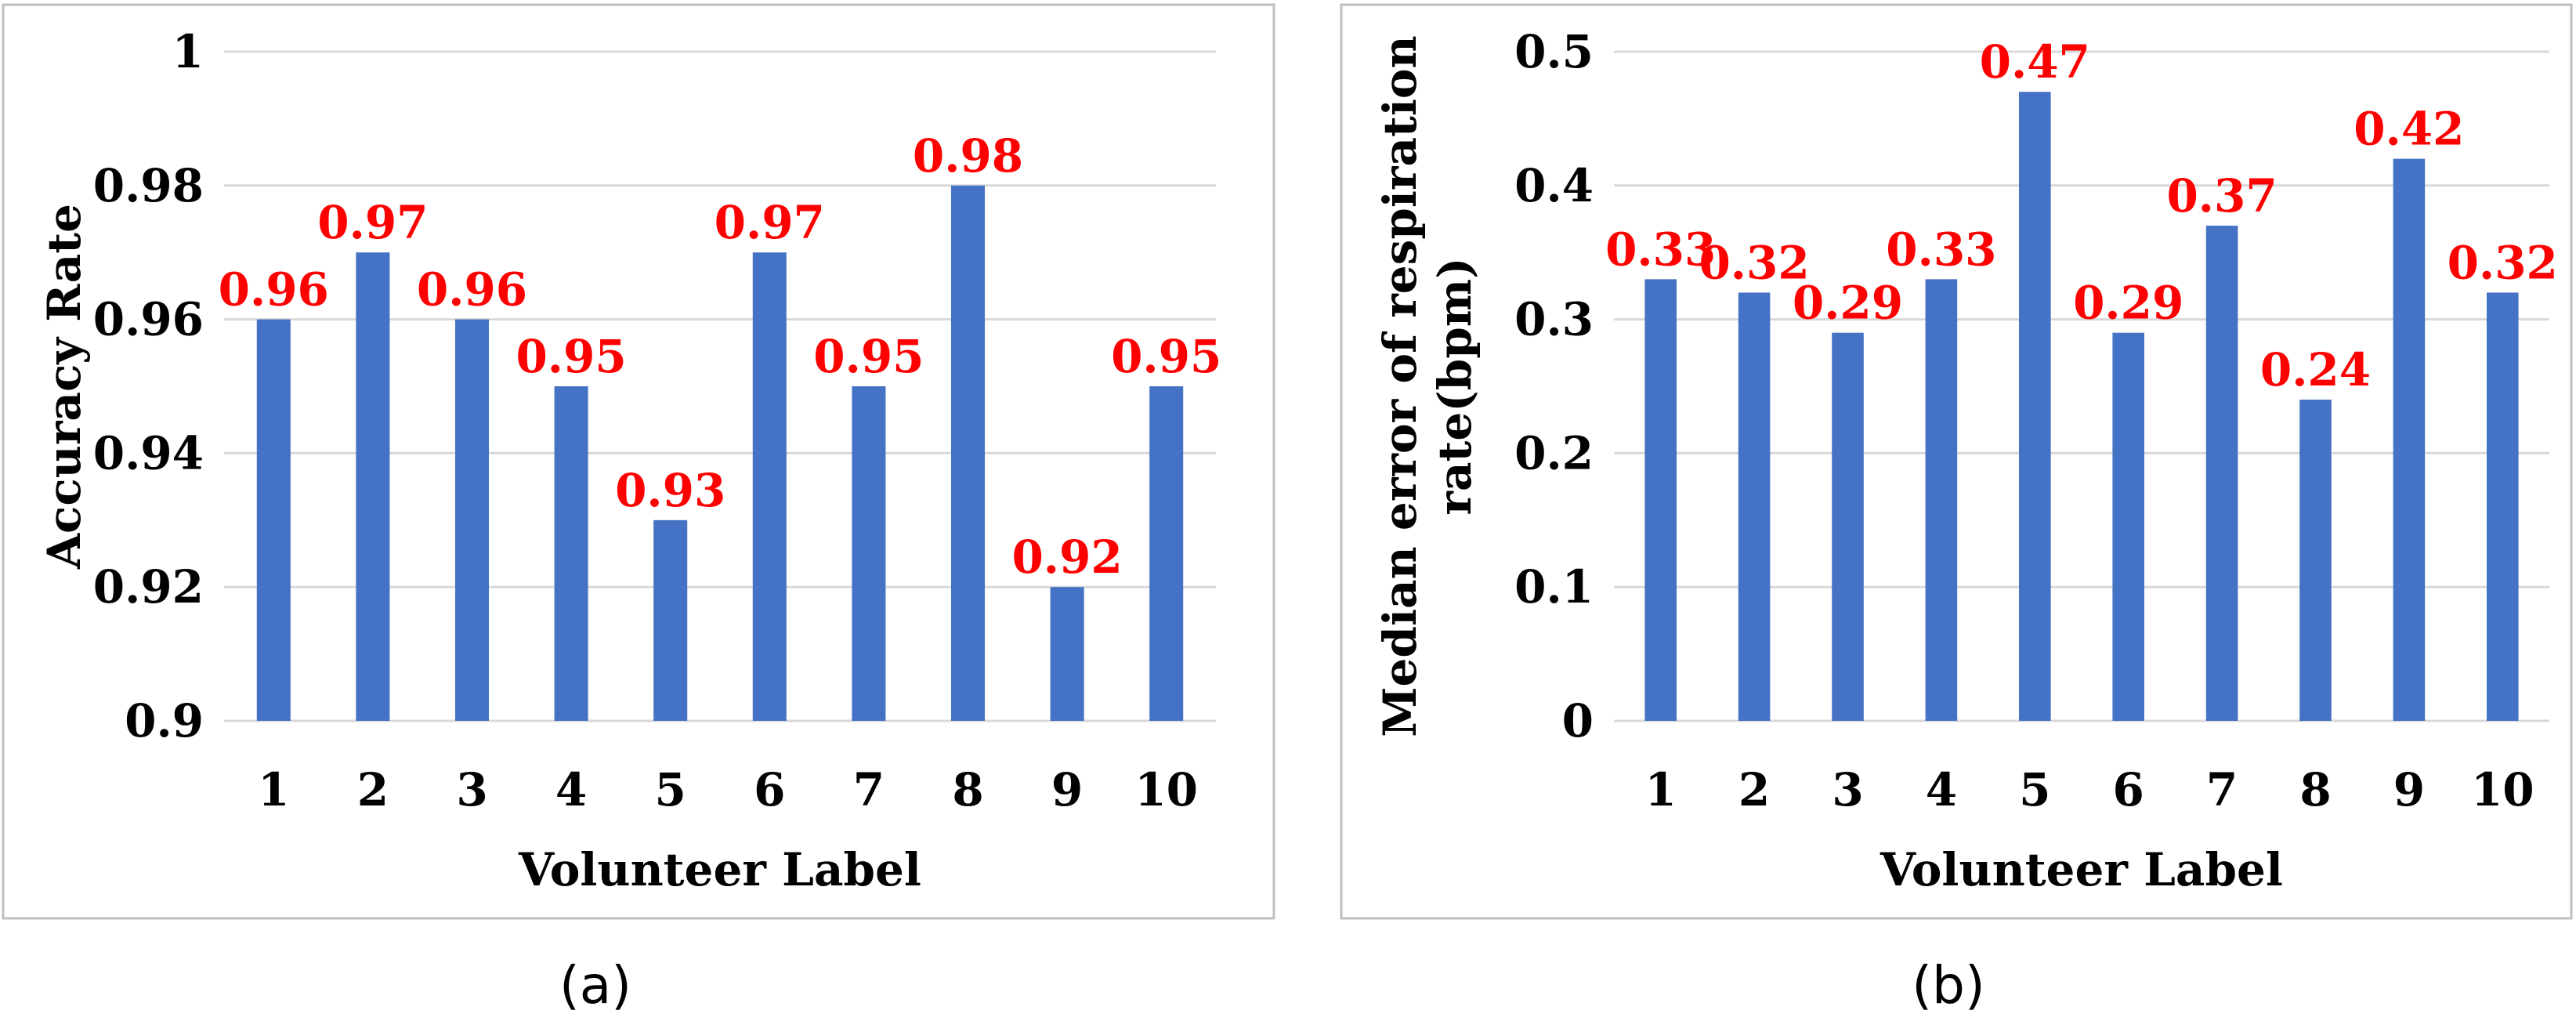 Image resolution: width=2576 pixels, height=1028 pixels. What do you see at coordinates (2408, 129) in the screenshot?
I see `data-label: 0.42` at bounding box center [2408, 129].